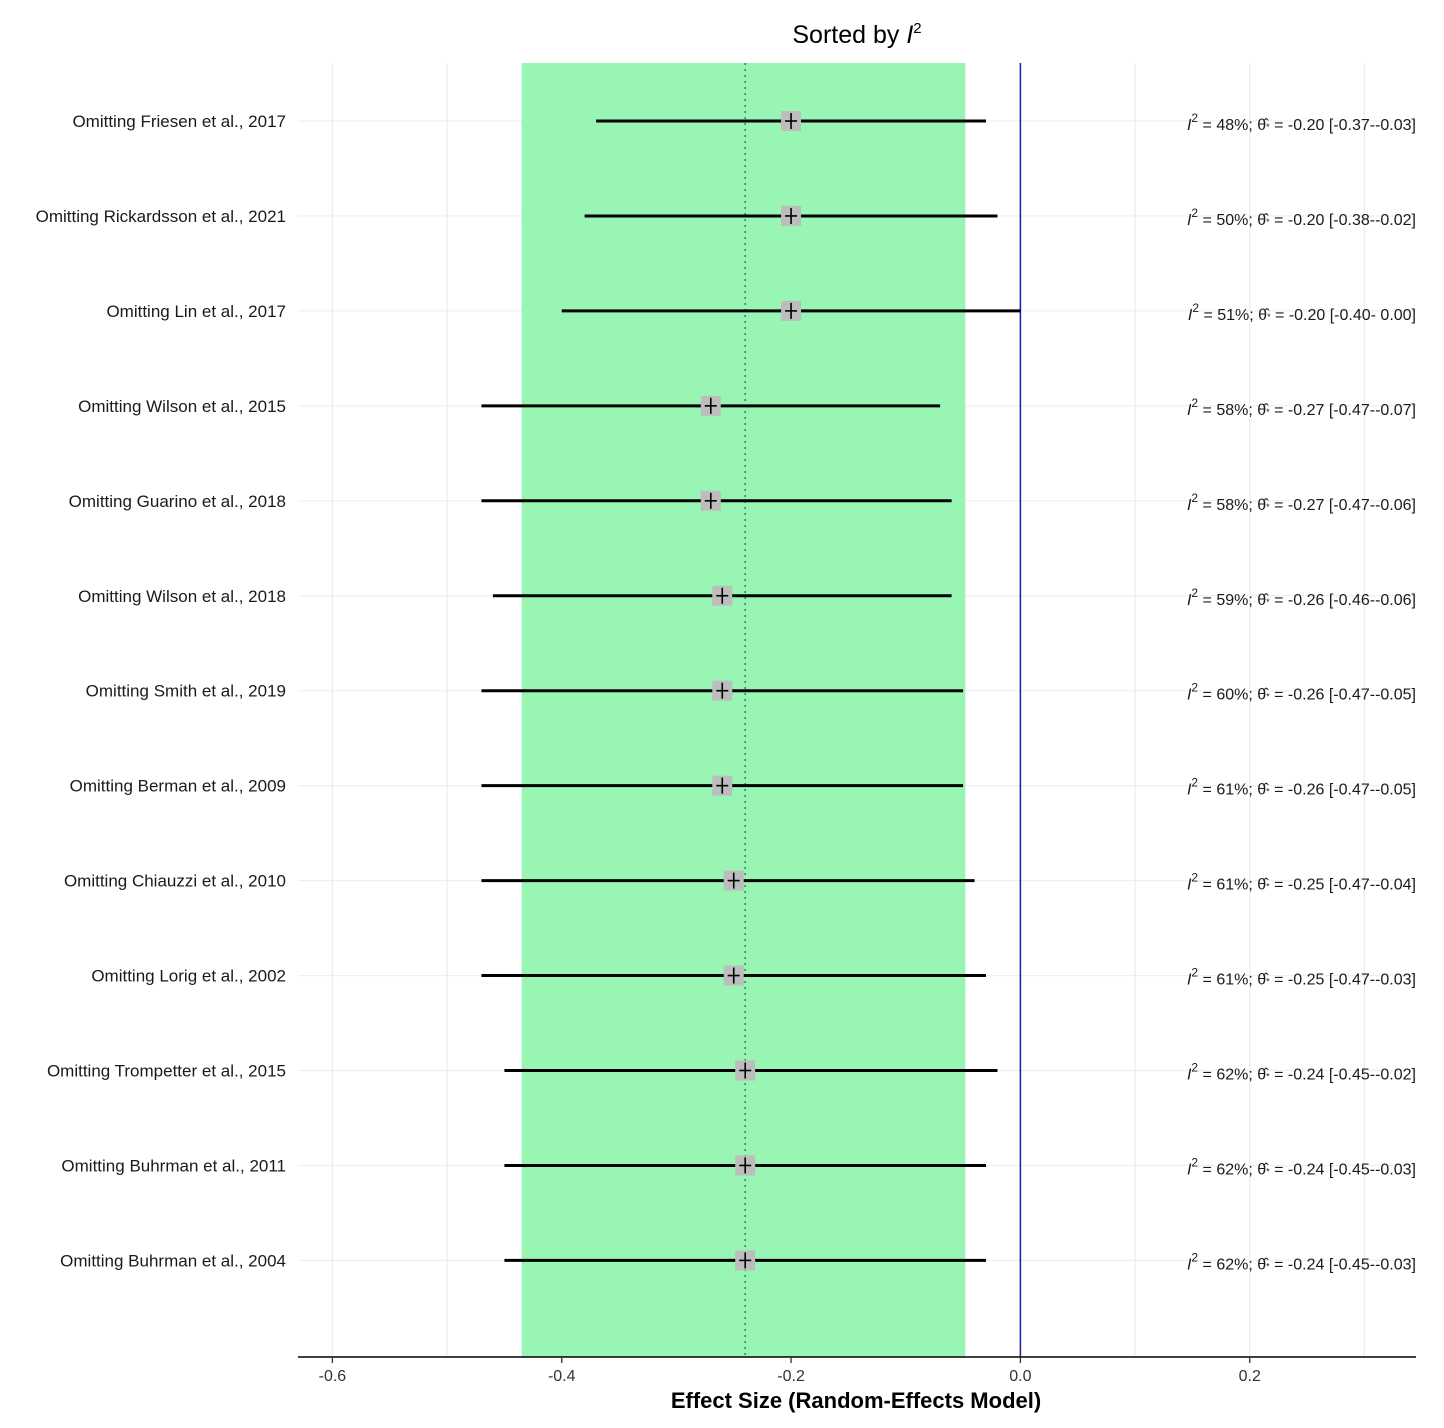  What do you see at coordinates (333, 1376) in the screenshot?
I see `x-tick-label: -0.6` at bounding box center [333, 1376].